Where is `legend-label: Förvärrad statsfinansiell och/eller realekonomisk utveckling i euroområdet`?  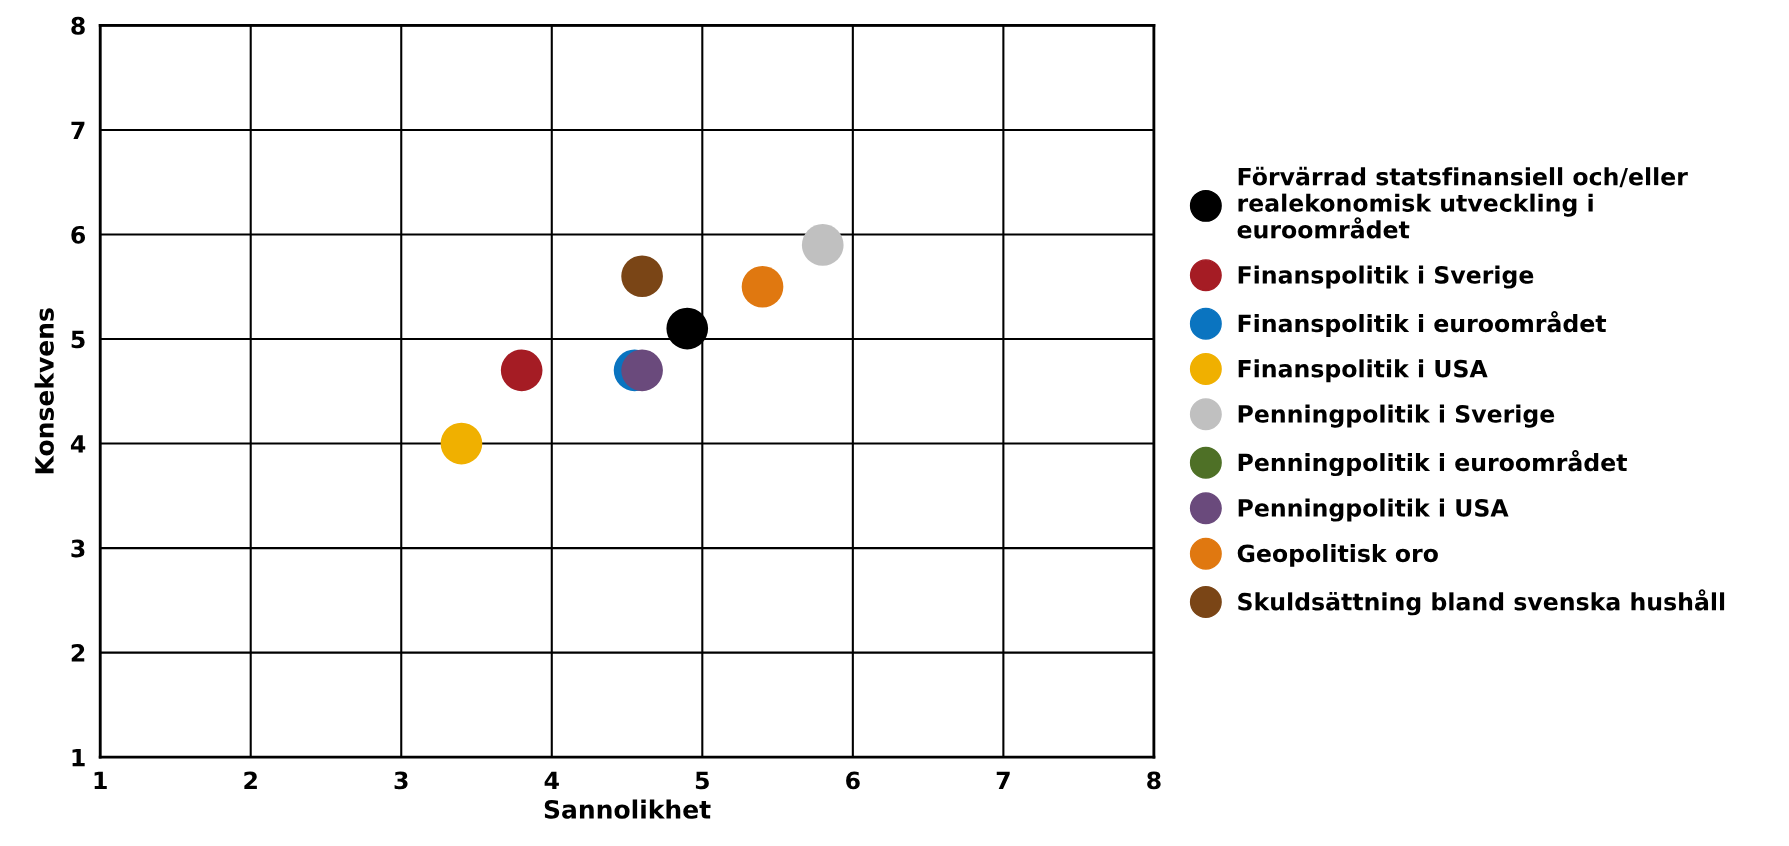 legend-label: Förvärrad statsfinansiell och/eller realekonomisk utveckling i euroområdet is located at coordinates (1462, 202).